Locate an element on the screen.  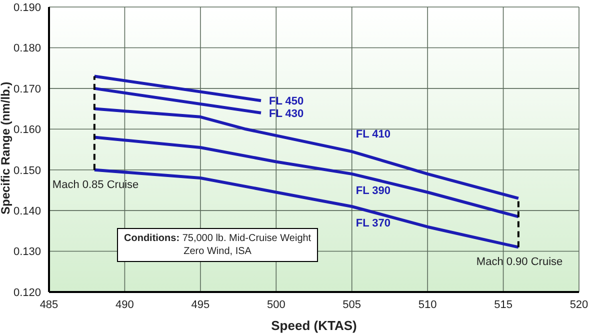
x-tick-label: 515 is located at coordinates (503, 304).